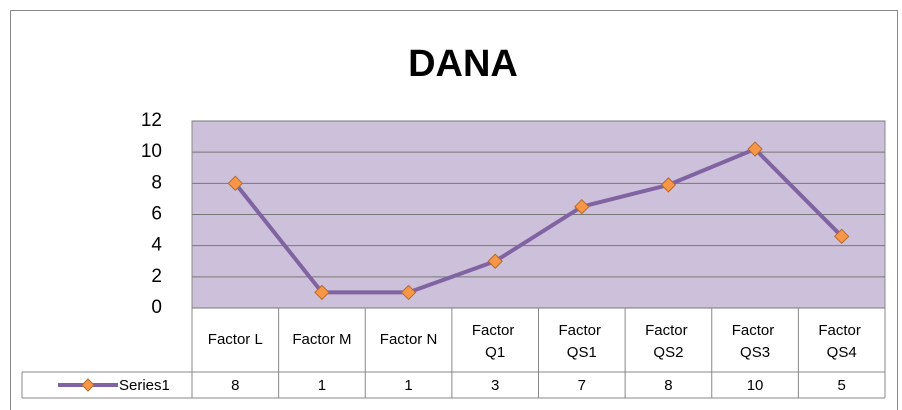 This screenshot has width=902, height=410. What do you see at coordinates (156, 276) in the screenshot?
I see `y-tick-label: 2` at bounding box center [156, 276].